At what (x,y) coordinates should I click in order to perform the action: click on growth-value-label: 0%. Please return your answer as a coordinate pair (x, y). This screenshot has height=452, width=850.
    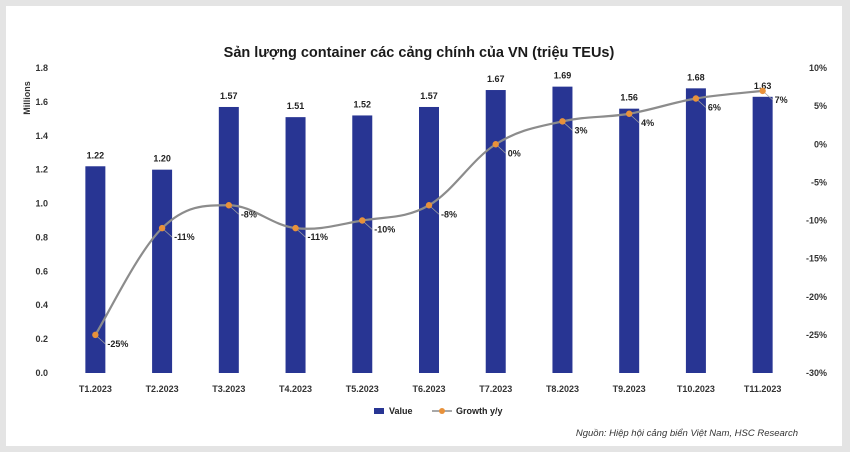
    Looking at the image, I should click on (514, 153).